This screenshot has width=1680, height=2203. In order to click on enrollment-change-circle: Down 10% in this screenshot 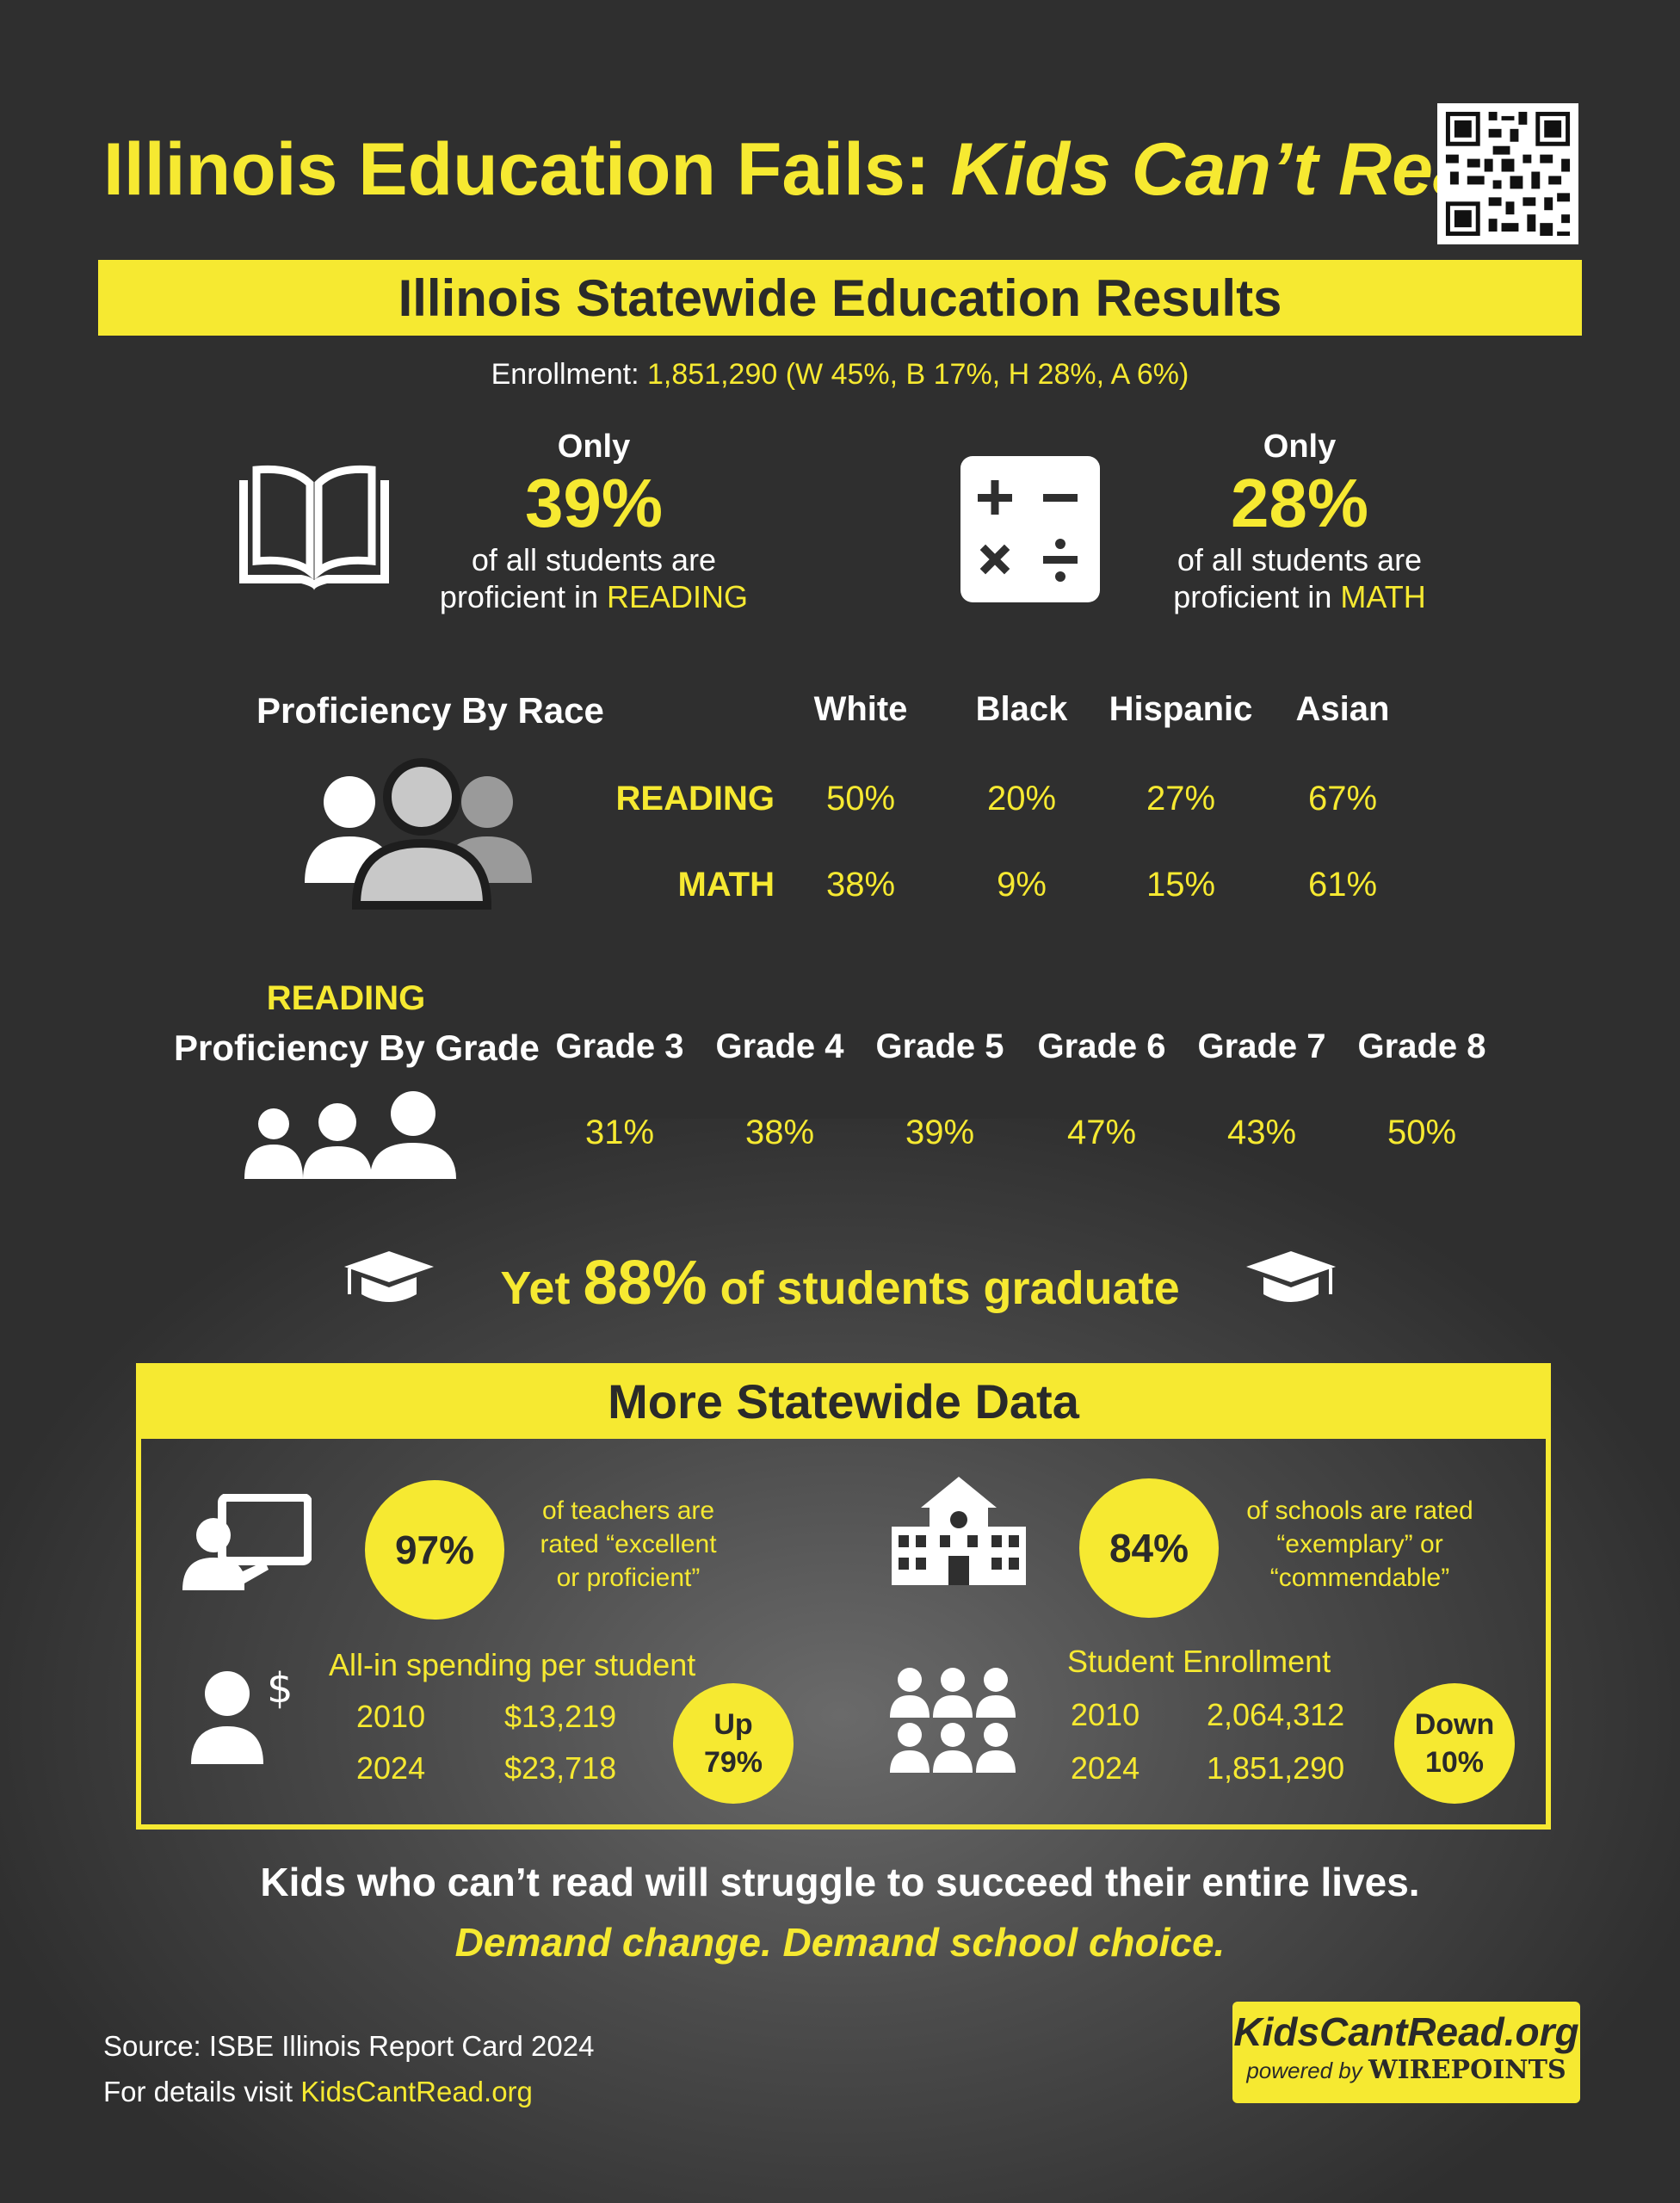, I will do `click(1454, 1744)`.